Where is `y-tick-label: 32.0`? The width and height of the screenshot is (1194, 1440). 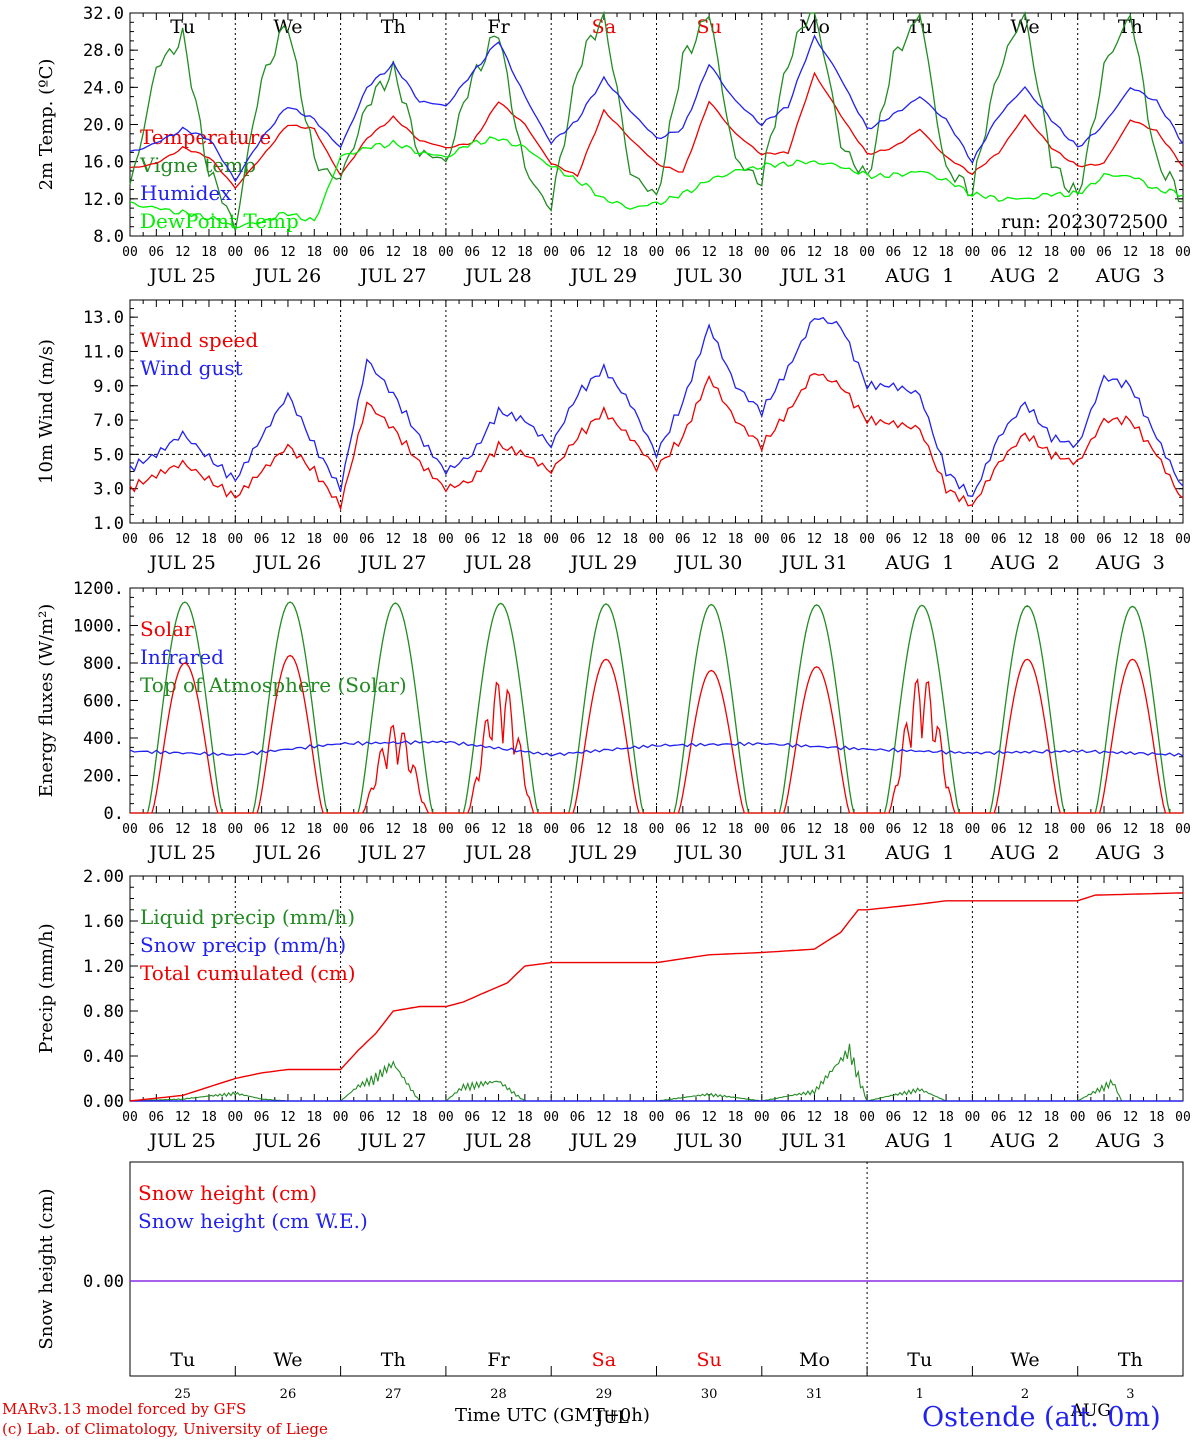
y-tick-label: 32.0 is located at coordinates (103, 14).